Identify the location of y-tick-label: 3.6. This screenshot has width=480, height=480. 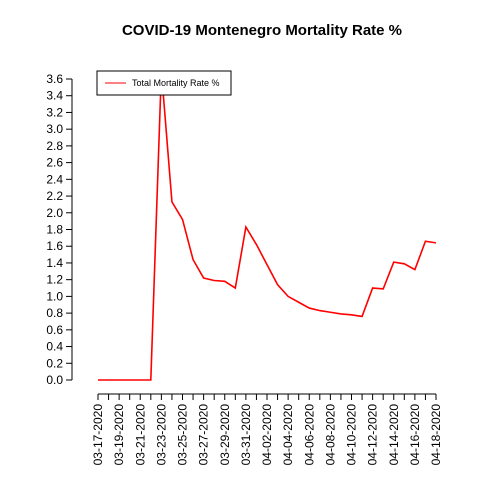
(54, 79).